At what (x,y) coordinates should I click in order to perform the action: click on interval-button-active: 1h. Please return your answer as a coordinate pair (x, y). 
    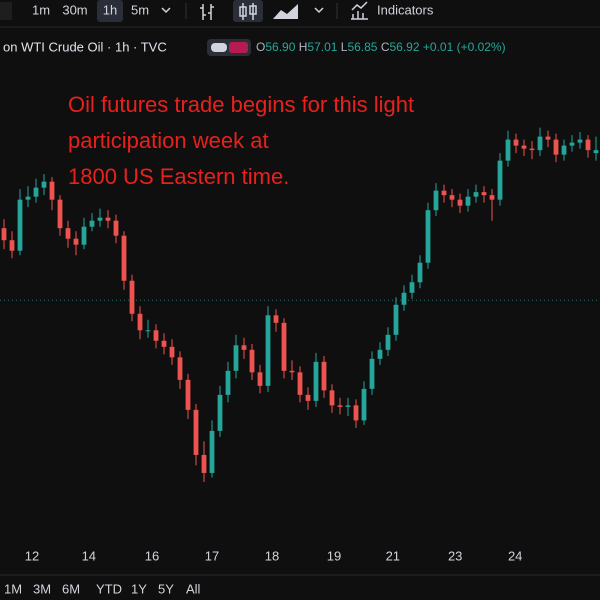
    Looking at the image, I should click on (110, 9).